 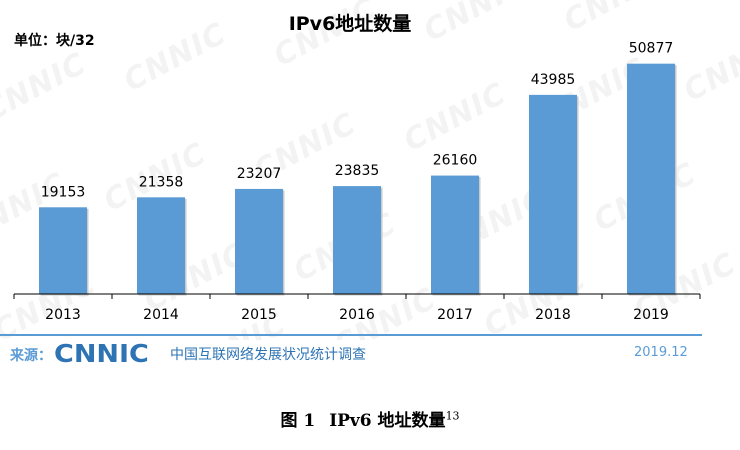 What do you see at coordinates (350, 24) in the screenshot?
I see `chart-title: IPv6地址数量` at bounding box center [350, 24].